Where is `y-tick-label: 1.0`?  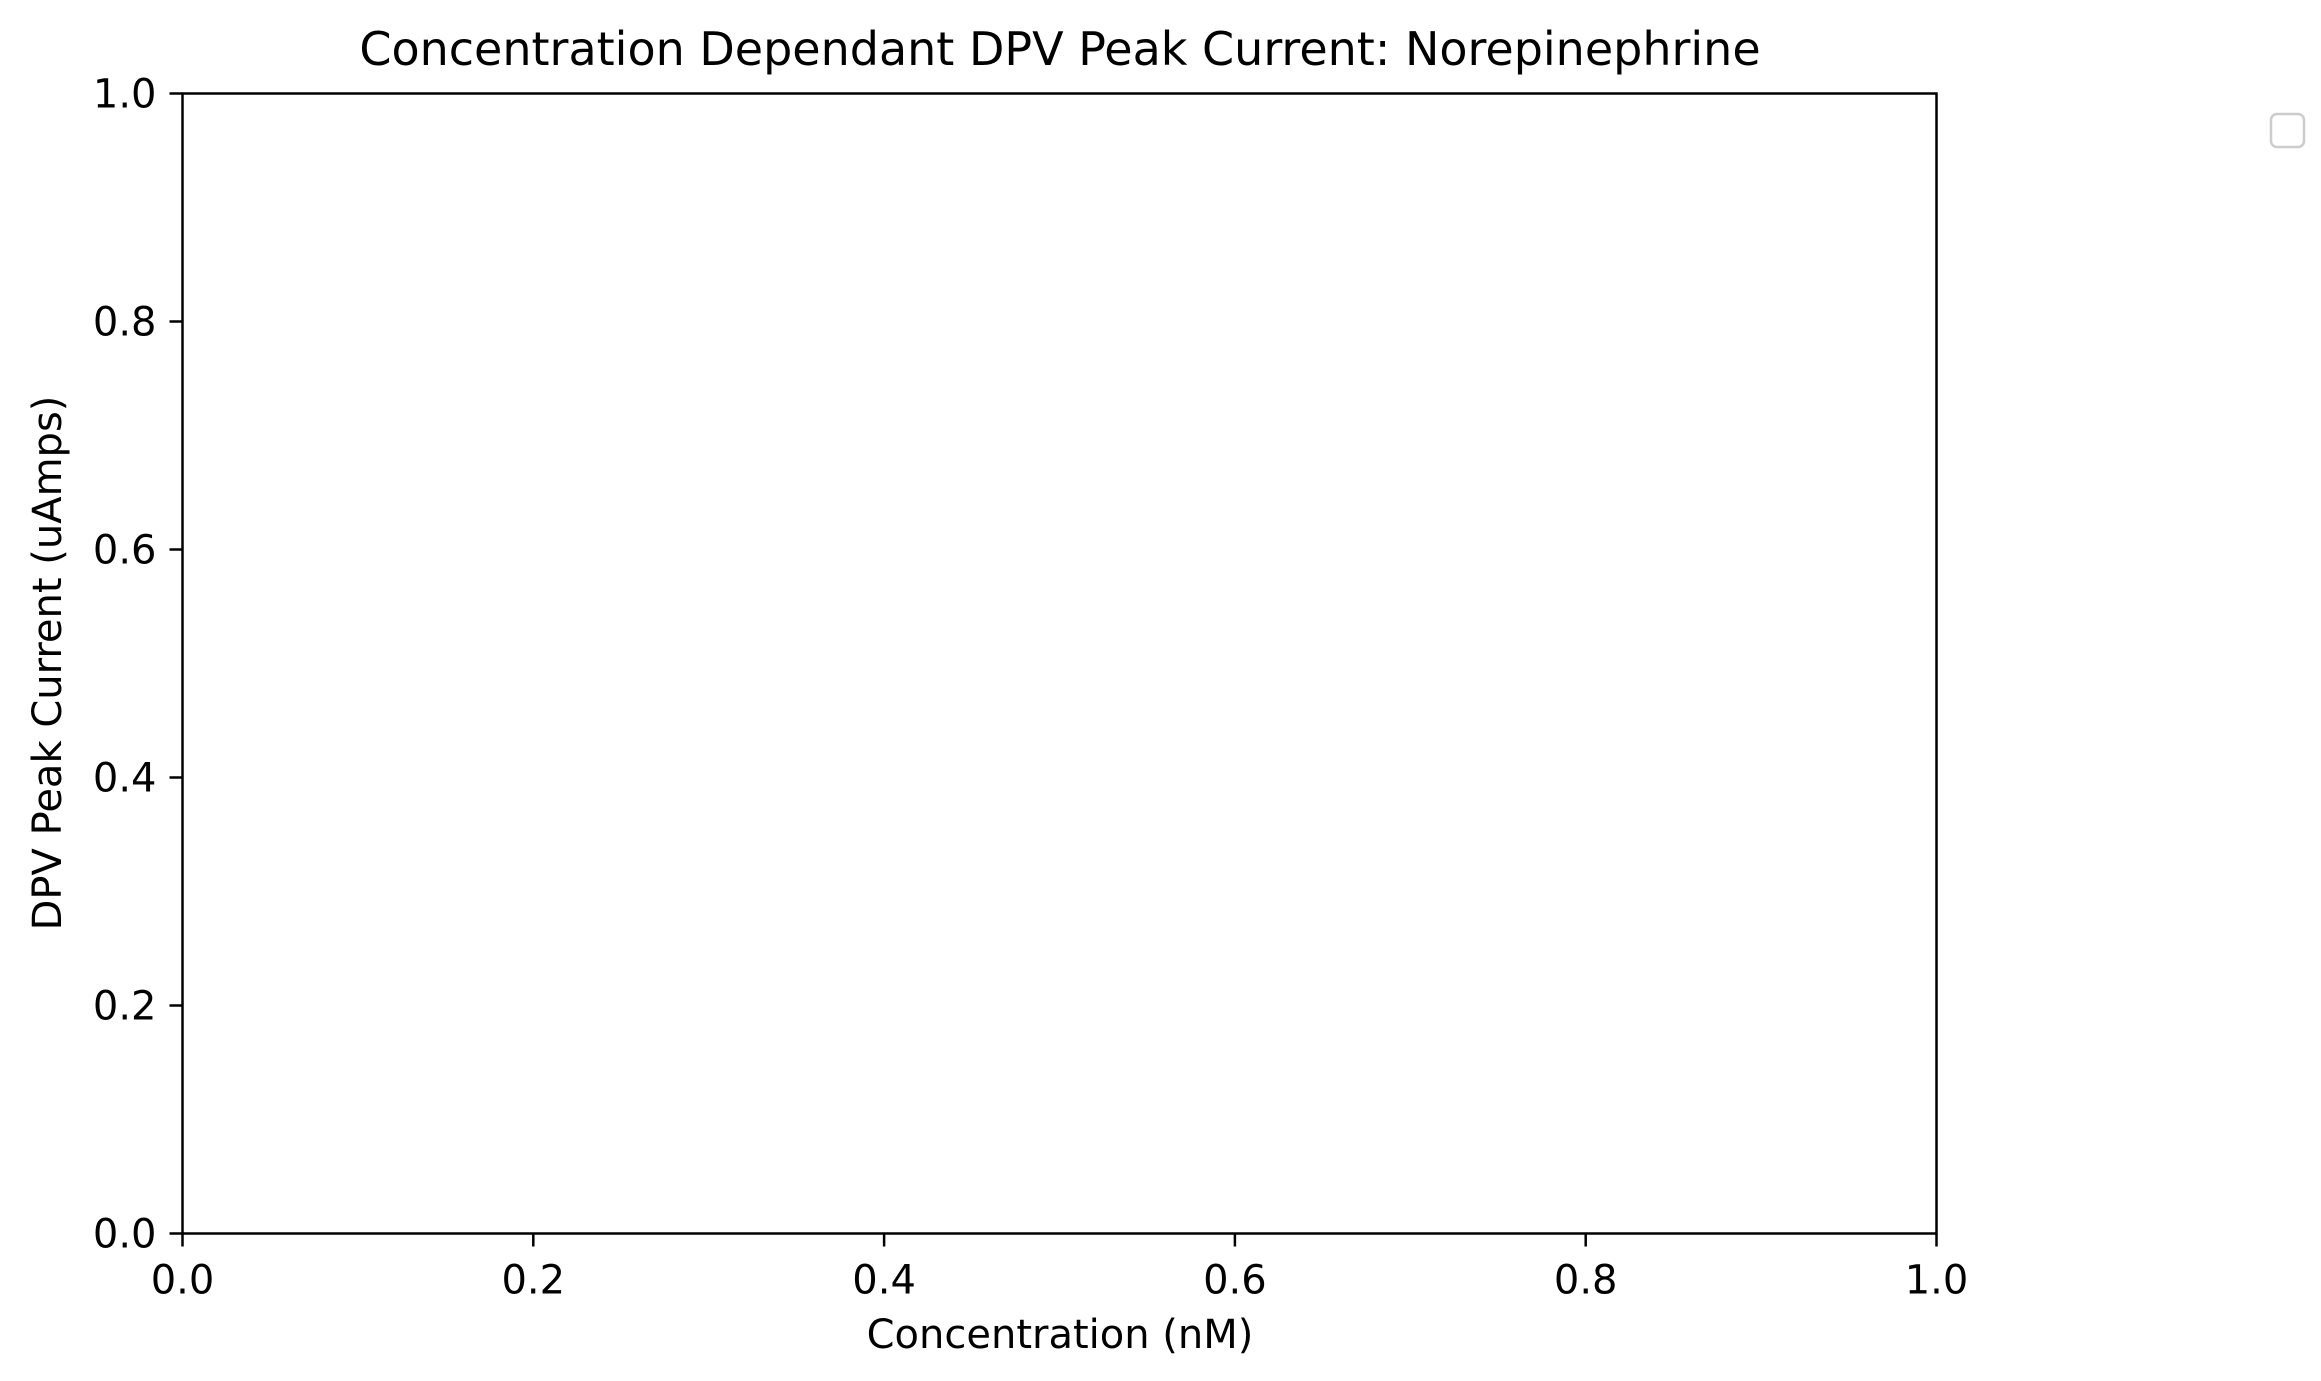
y-tick-label: 1.0 is located at coordinates (125, 95).